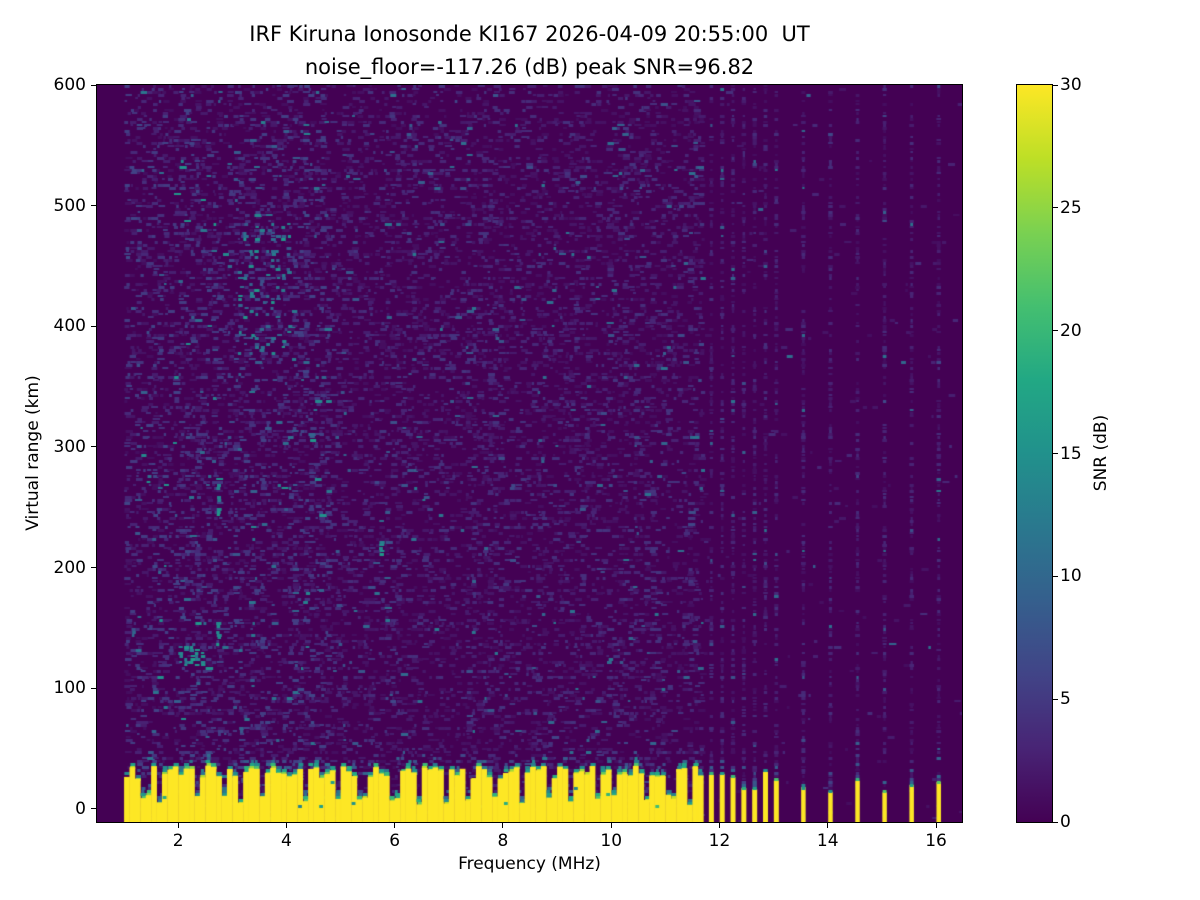 The width and height of the screenshot is (1200, 900). Describe the element at coordinates (1071, 576) in the screenshot. I see `colorbar-tick-label: 10` at that location.